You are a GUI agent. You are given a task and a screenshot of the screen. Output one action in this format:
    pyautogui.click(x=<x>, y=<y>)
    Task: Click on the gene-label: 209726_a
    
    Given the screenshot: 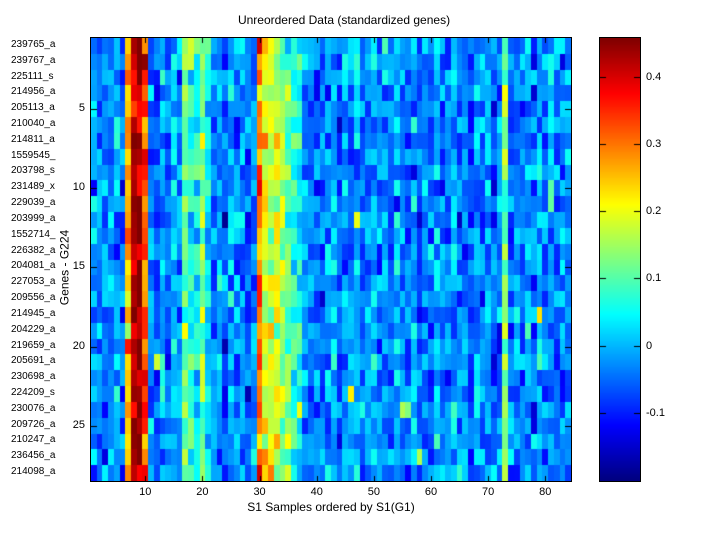 What is the action you would take?
    pyautogui.click(x=33, y=424)
    